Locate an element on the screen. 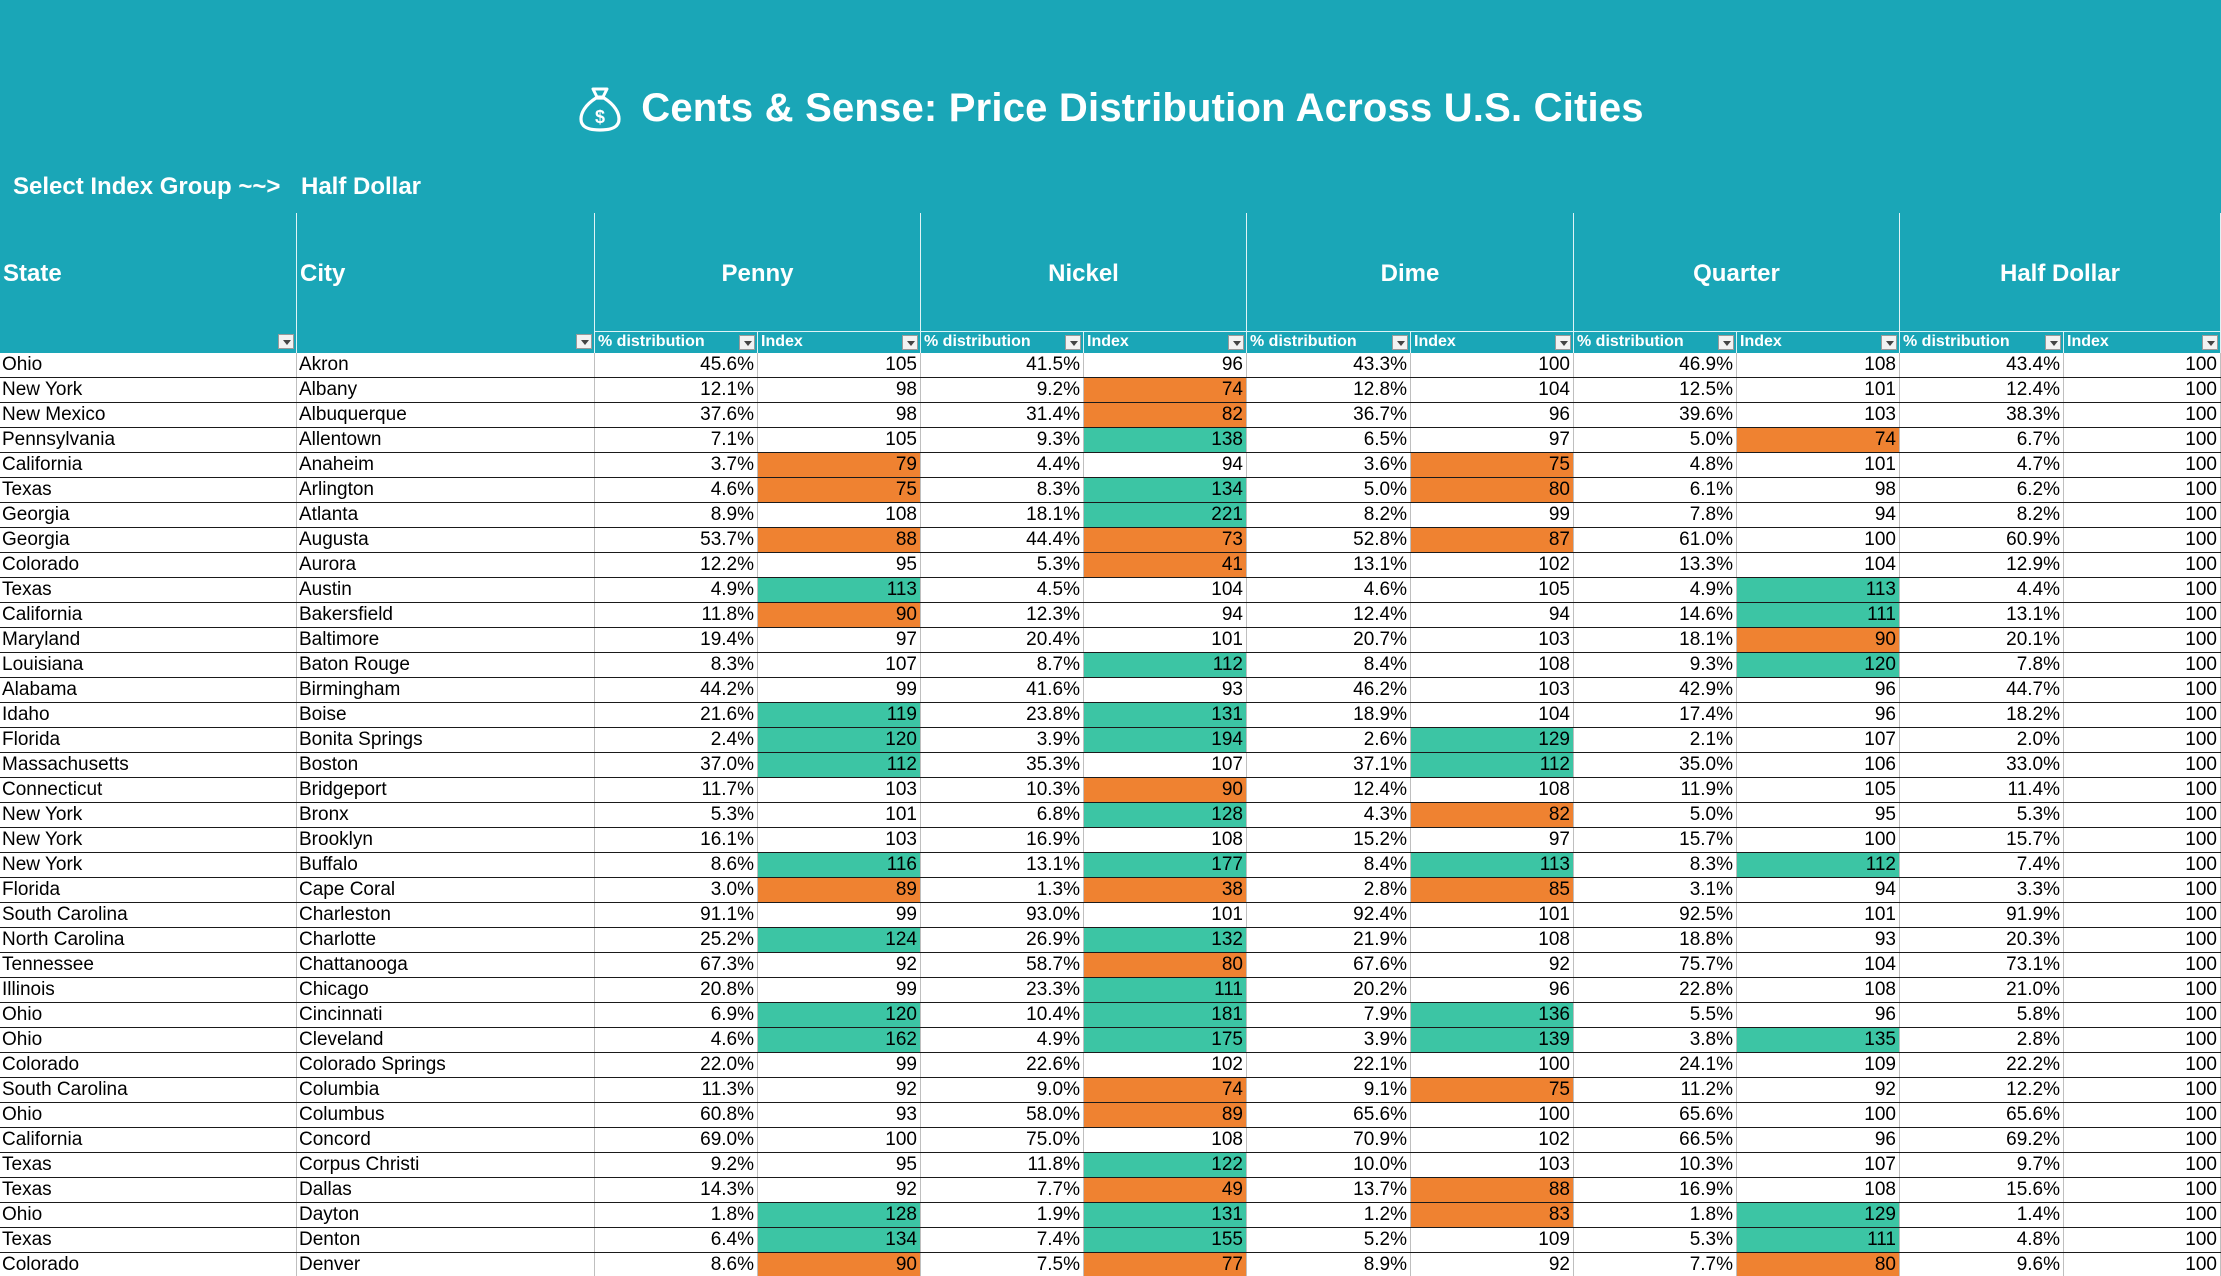  cell-city: Augusta is located at coordinates (446, 540).